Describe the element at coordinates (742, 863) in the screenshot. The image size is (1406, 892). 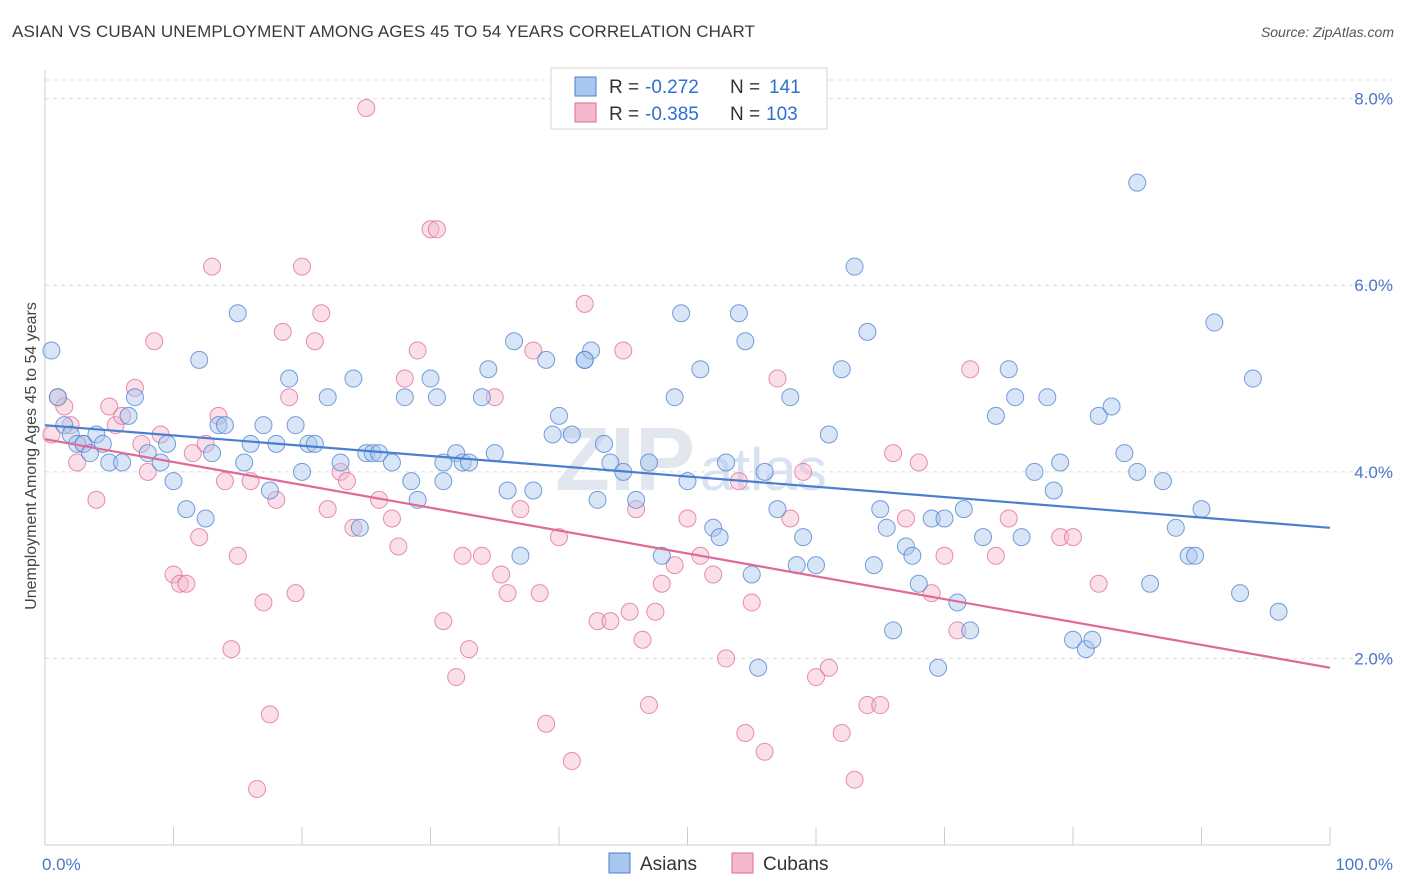
I see `bottom-legend-swatch-cubans` at that location.